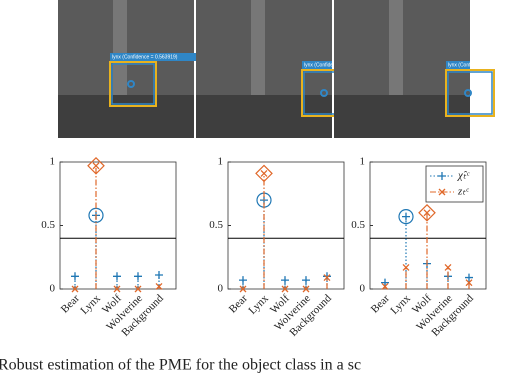 The height and width of the screenshot is (385, 528). Describe the element at coordinates (463, 176) in the screenshot. I see `legend-label: χ̂ₜᶜ` at that location.